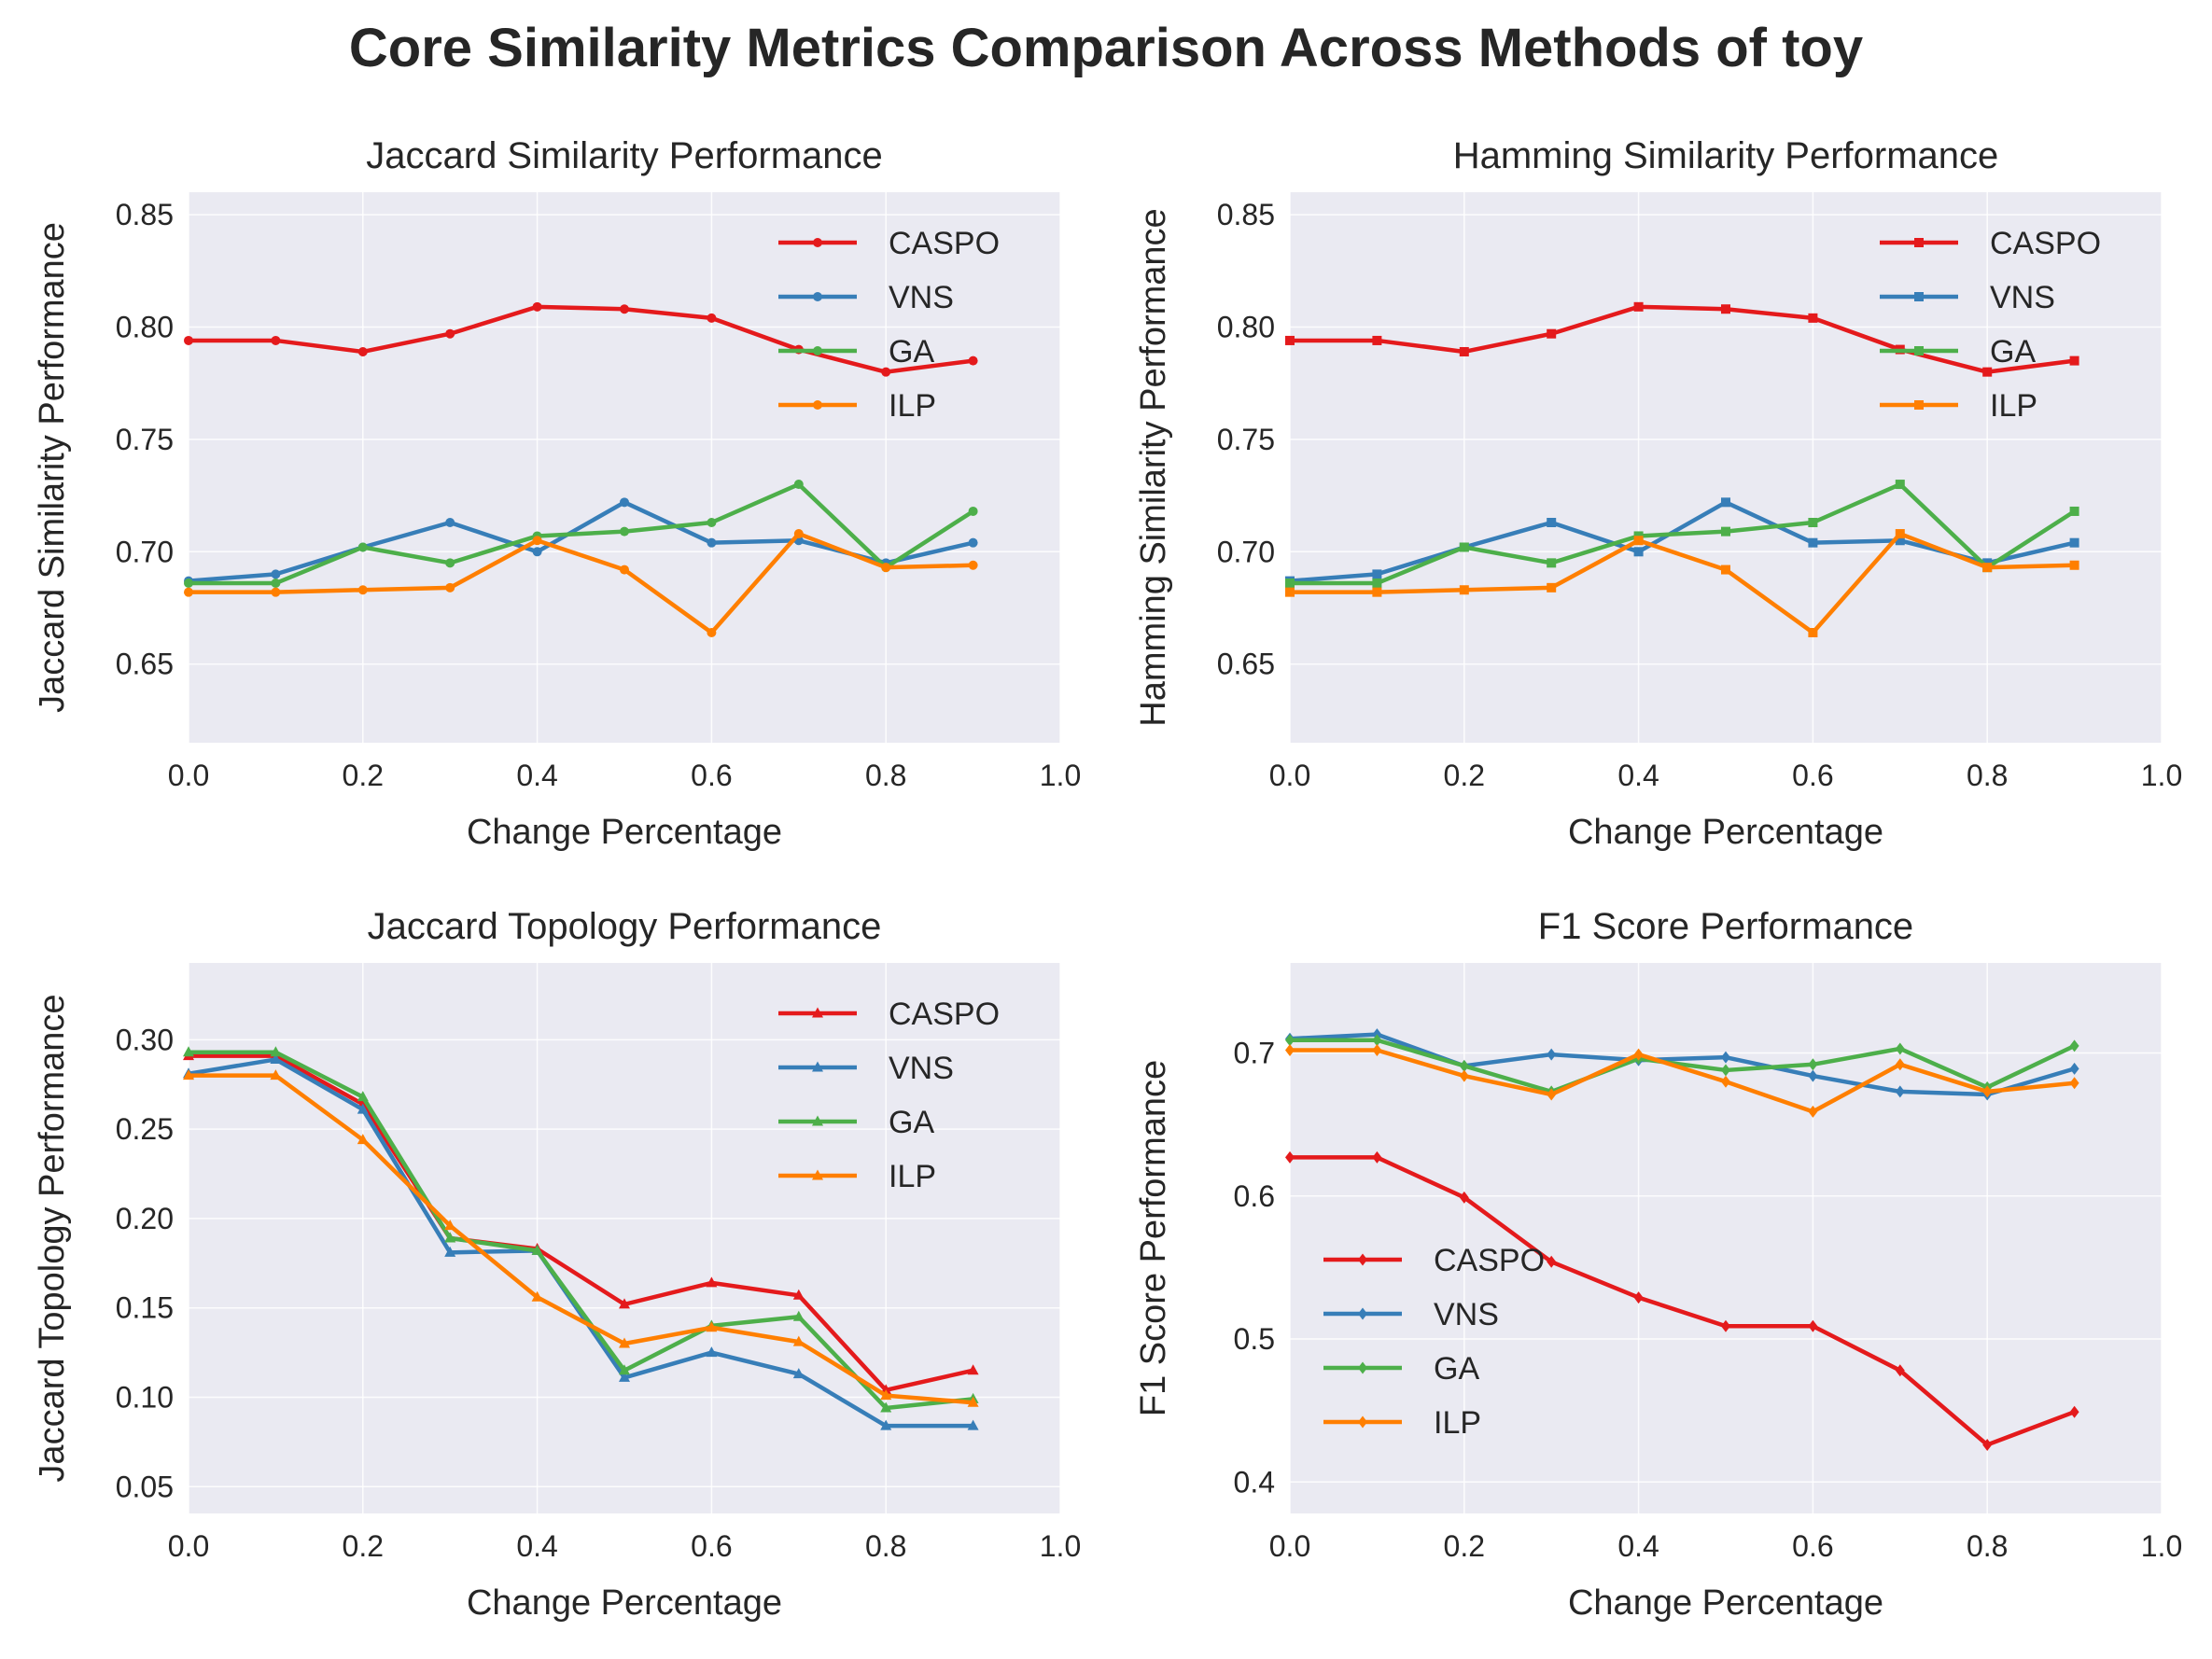 The width and height of the screenshot is (2212, 1659). Describe the element at coordinates (817, 242) in the screenshot. I see `jaccard-similarity-legend-caspo-marker` at that location.